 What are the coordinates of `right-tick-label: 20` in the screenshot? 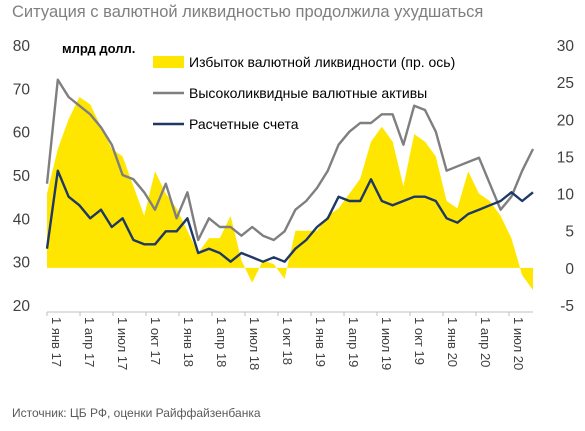 It's located at (566, 120).